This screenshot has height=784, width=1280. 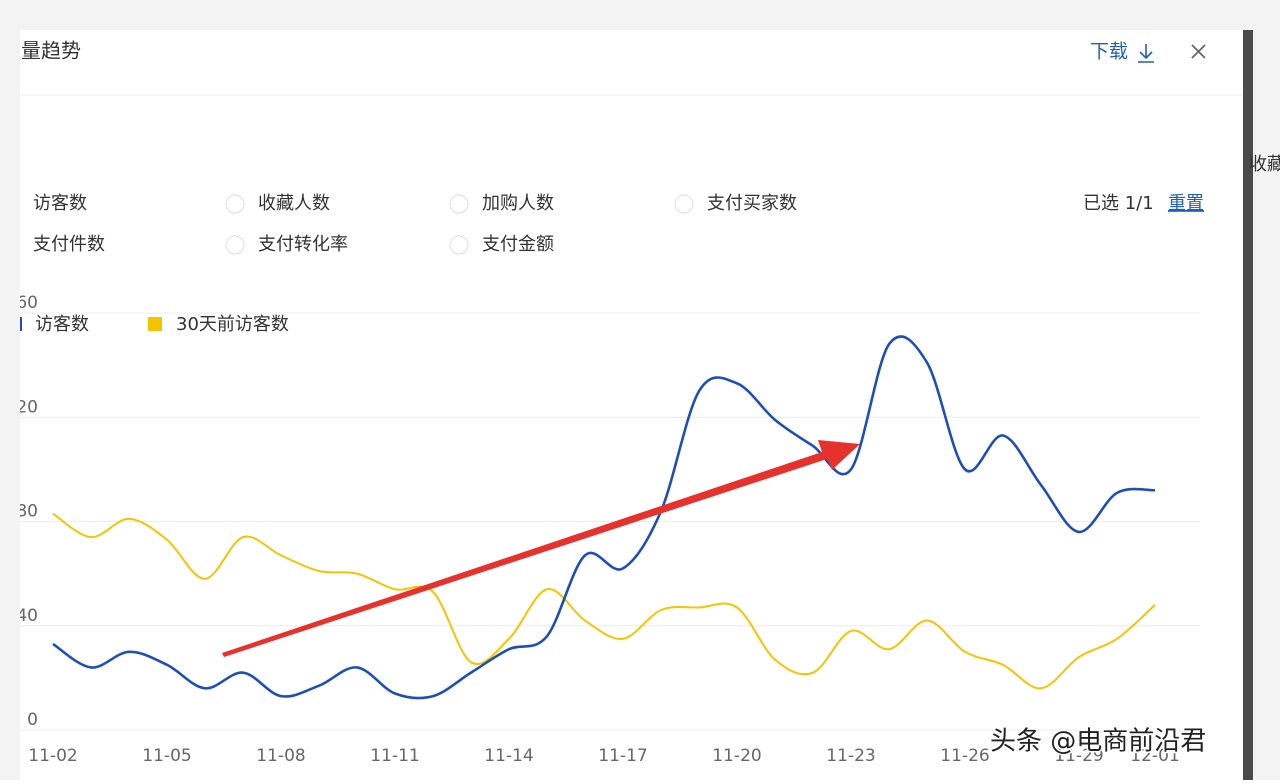 What do you see at coordinates (1109, 52) in the screenshot?
I see `download-link: 下载` at bounding box center [1109, 52].